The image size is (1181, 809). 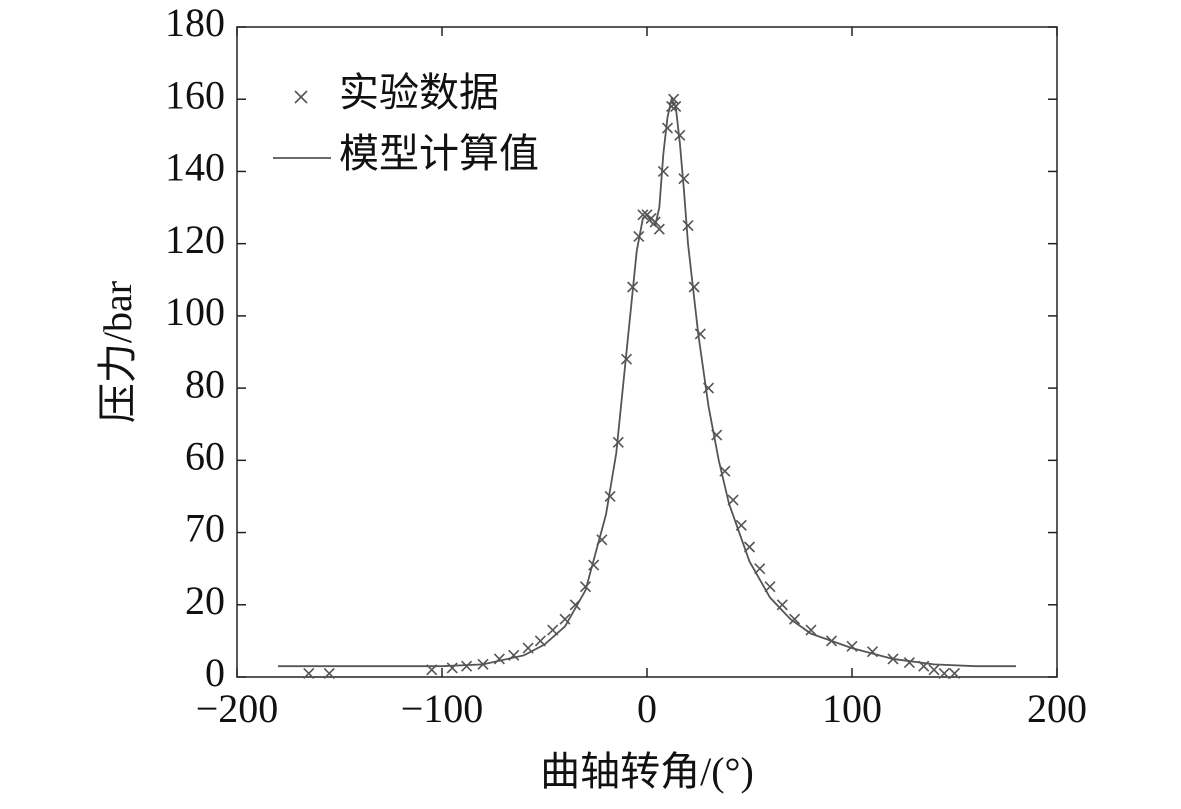 What do you see at coordinates (195, 22) in the screenshot?
I see `y-tick-label: 180` at bounding box center [195, 22].